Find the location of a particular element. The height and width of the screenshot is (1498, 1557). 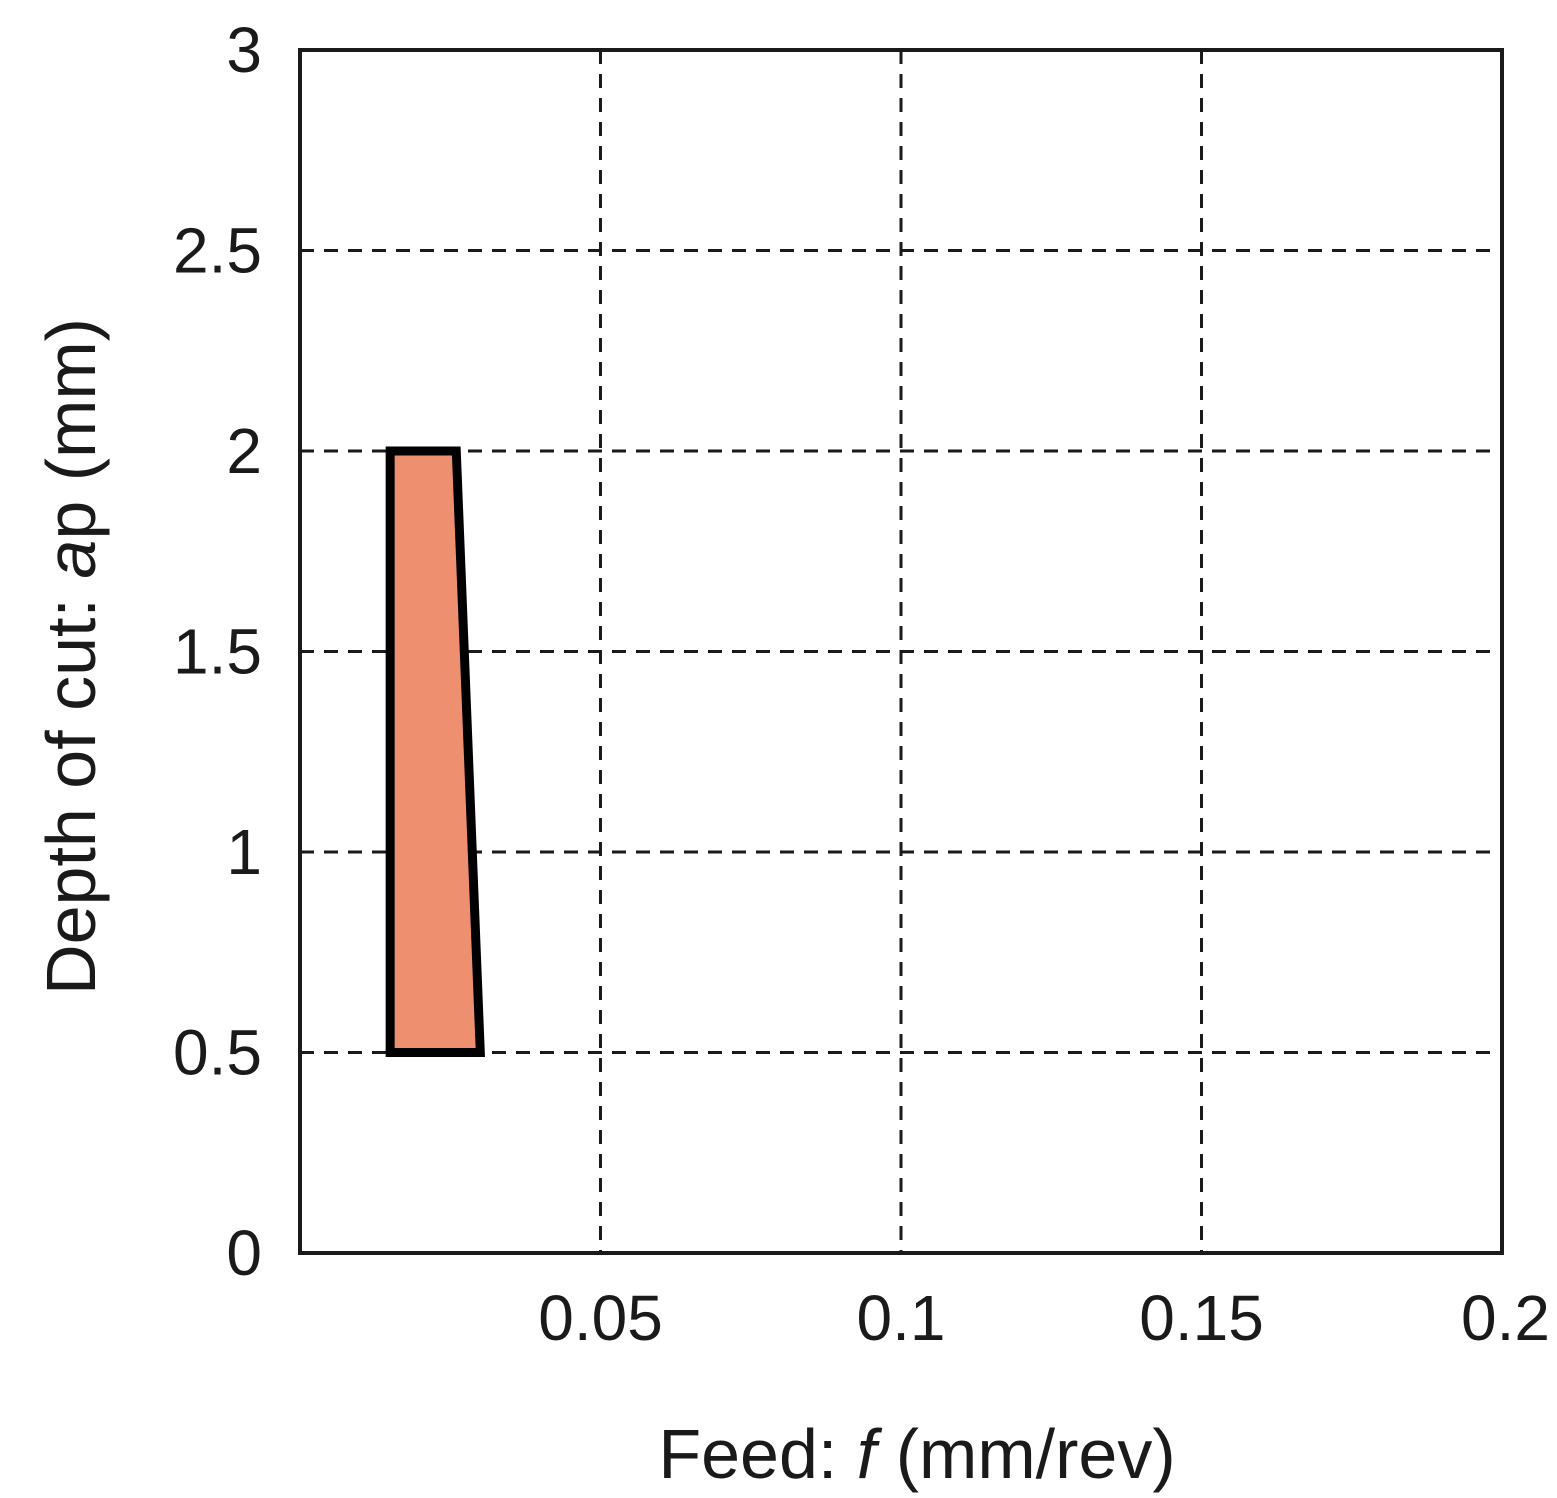

y-tick-label: 0.5 is located at coordinates (217, 1053).